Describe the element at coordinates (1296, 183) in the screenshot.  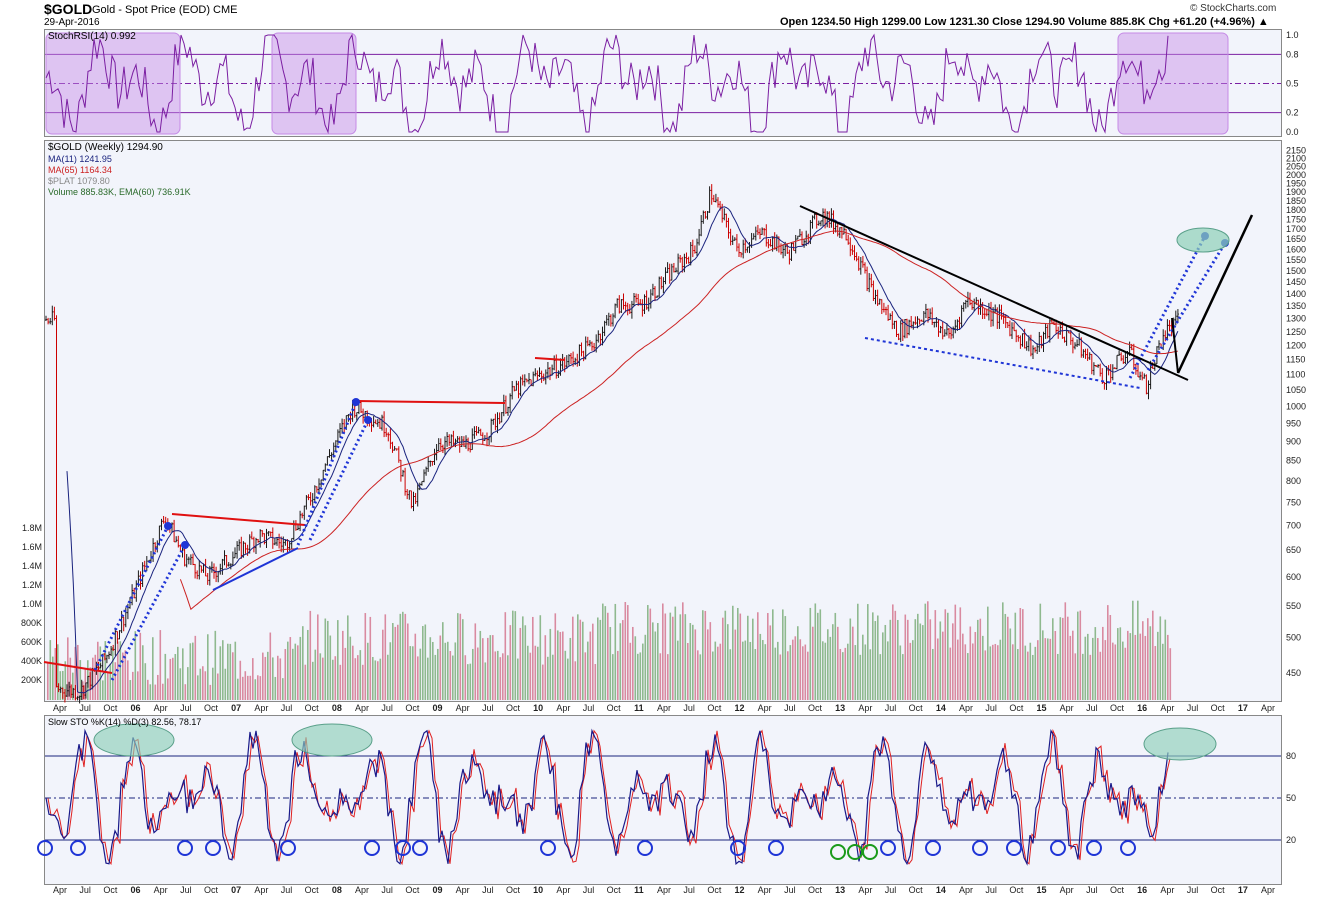
I see `price-tick-label: 1950` at that location.